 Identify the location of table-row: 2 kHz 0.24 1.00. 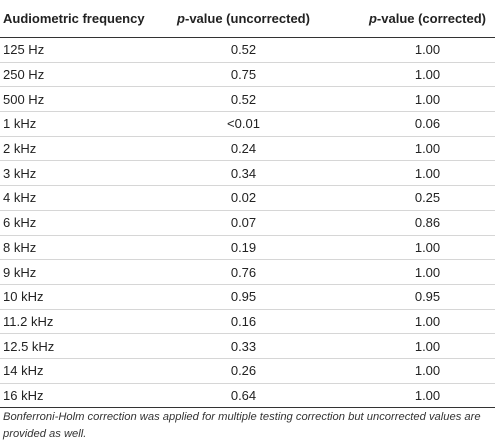
(247, 149).